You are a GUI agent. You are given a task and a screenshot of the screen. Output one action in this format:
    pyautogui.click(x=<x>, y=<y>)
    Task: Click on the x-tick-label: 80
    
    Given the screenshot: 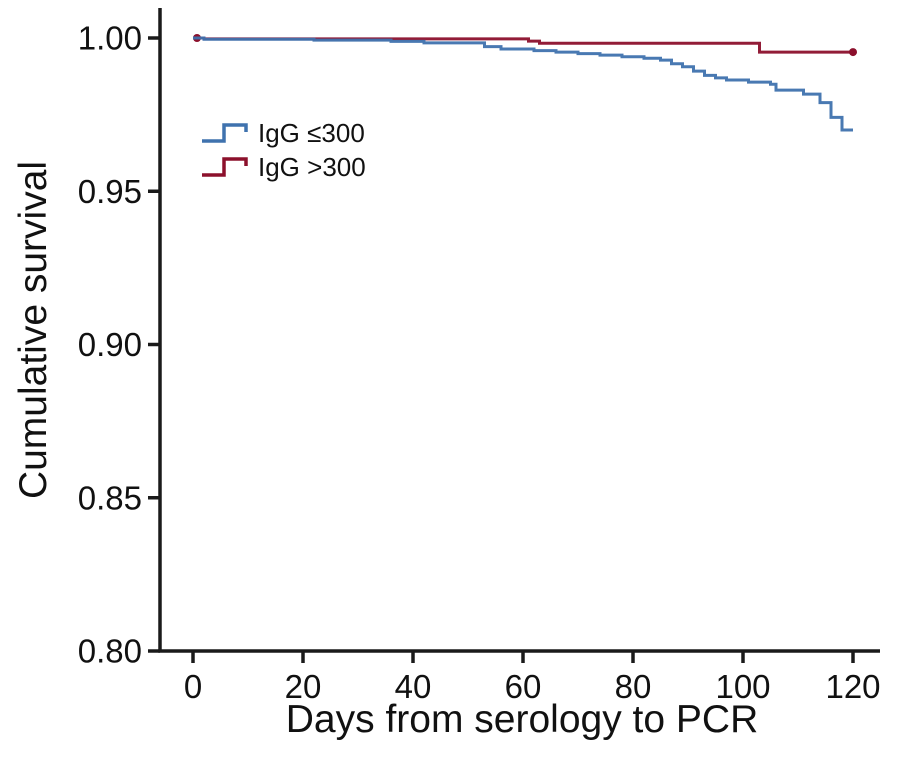 What is the action you would take?
    pyautogui.click(x=633, y=686)
    